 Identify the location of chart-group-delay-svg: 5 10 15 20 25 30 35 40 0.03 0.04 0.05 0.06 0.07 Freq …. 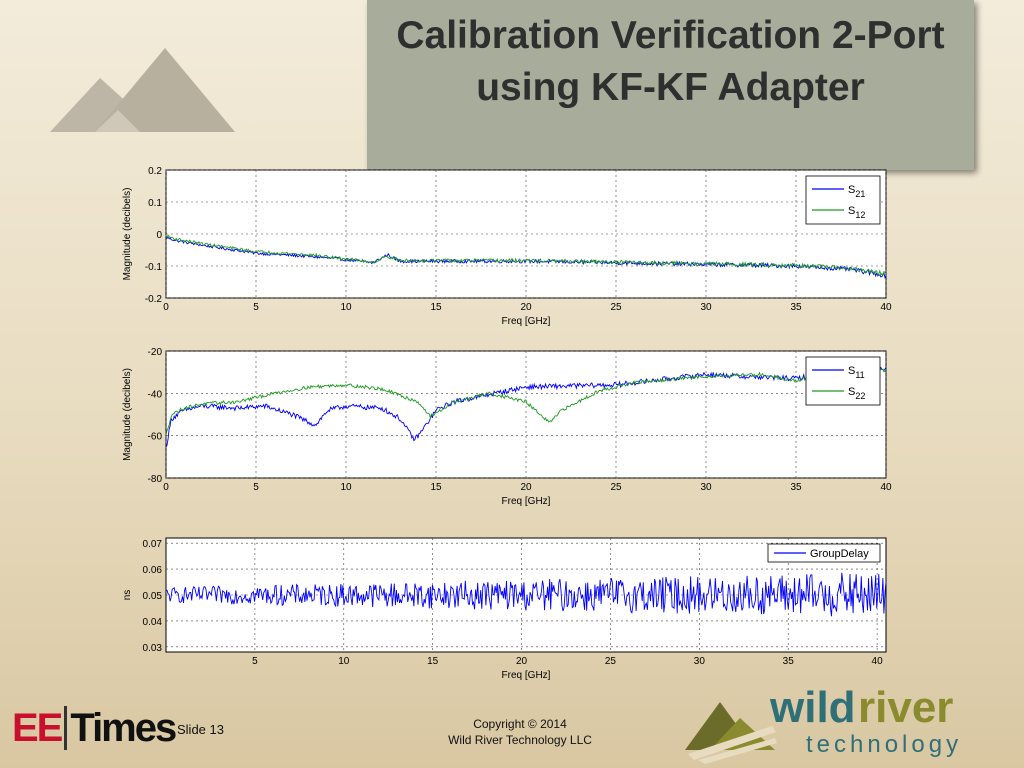
(504, 609).